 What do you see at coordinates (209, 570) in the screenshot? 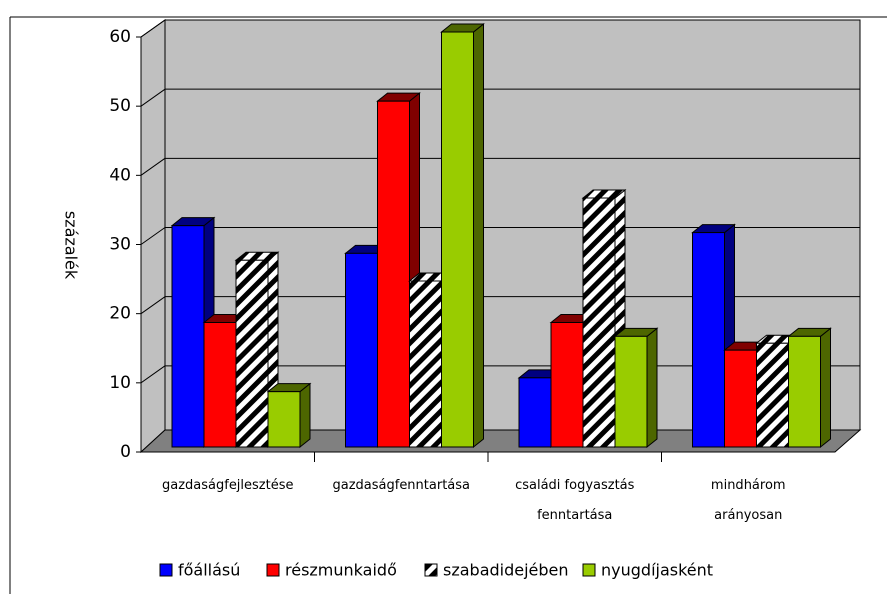
I see `legend-label: főállású` at bounding box center [209, 570].